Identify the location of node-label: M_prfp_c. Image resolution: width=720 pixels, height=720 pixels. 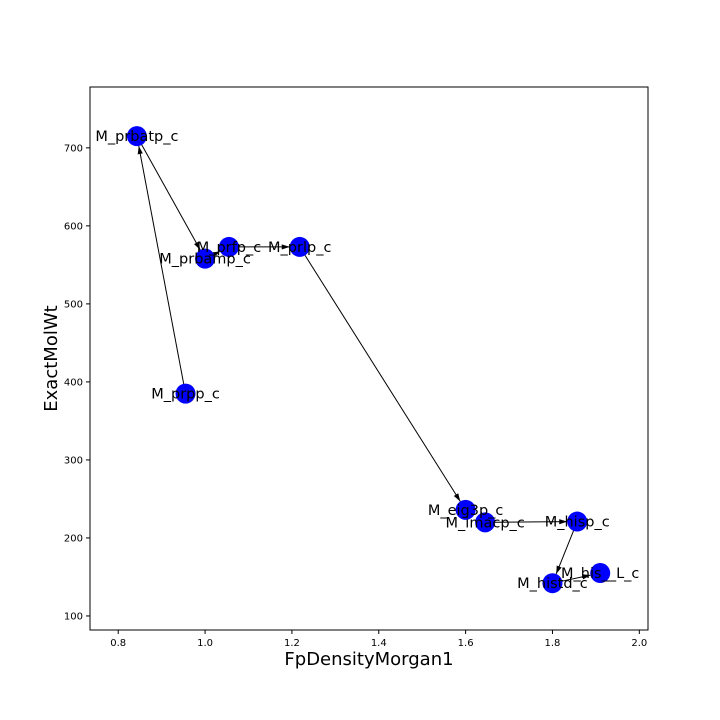
(229, 248).